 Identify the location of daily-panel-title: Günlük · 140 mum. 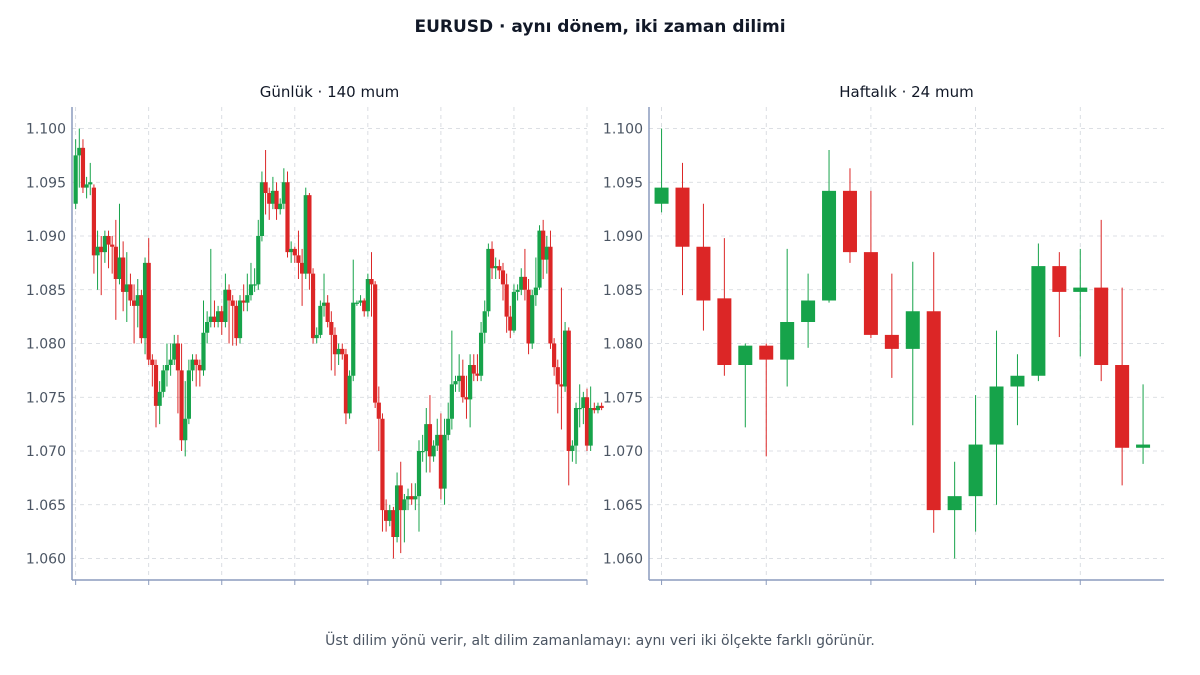
(329, 92).